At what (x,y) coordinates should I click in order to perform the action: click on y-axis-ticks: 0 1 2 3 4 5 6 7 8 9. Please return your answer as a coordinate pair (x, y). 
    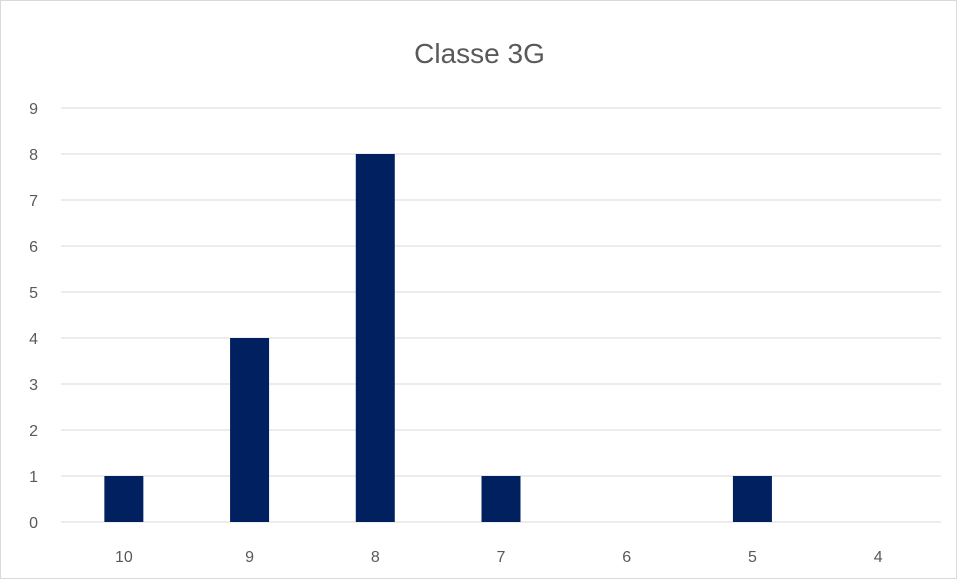
    Looking at the image, I should click on (33, 316).